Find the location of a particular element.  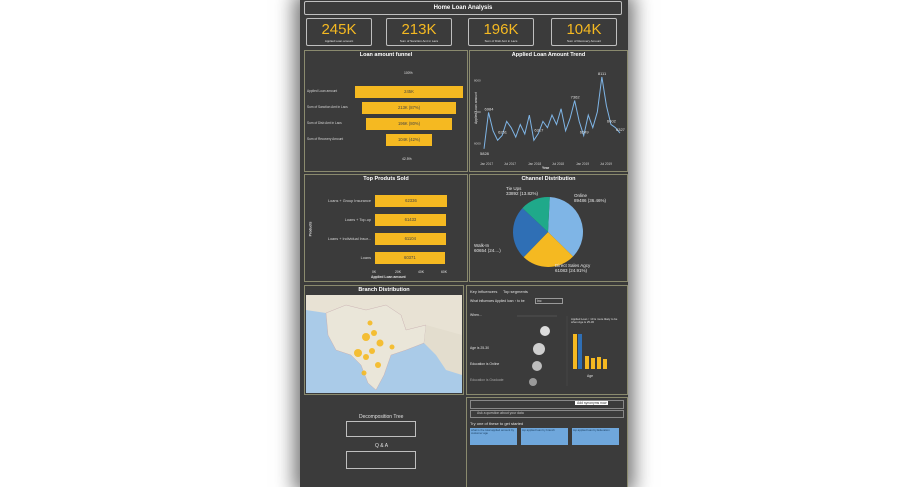

pie-label: Walk-In is located at coordinates (482, 245).